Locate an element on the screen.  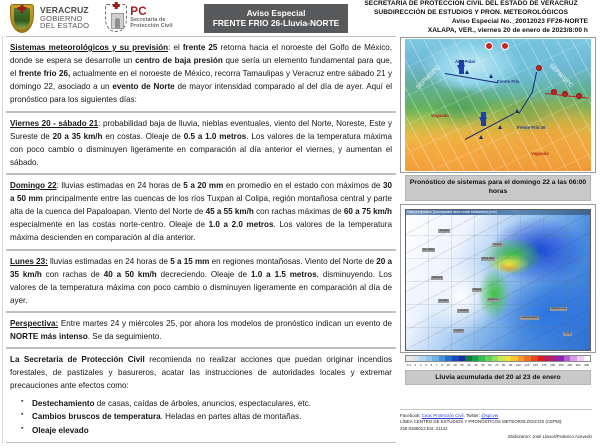
pc-shield-icon is located at coordinates (116, 17).